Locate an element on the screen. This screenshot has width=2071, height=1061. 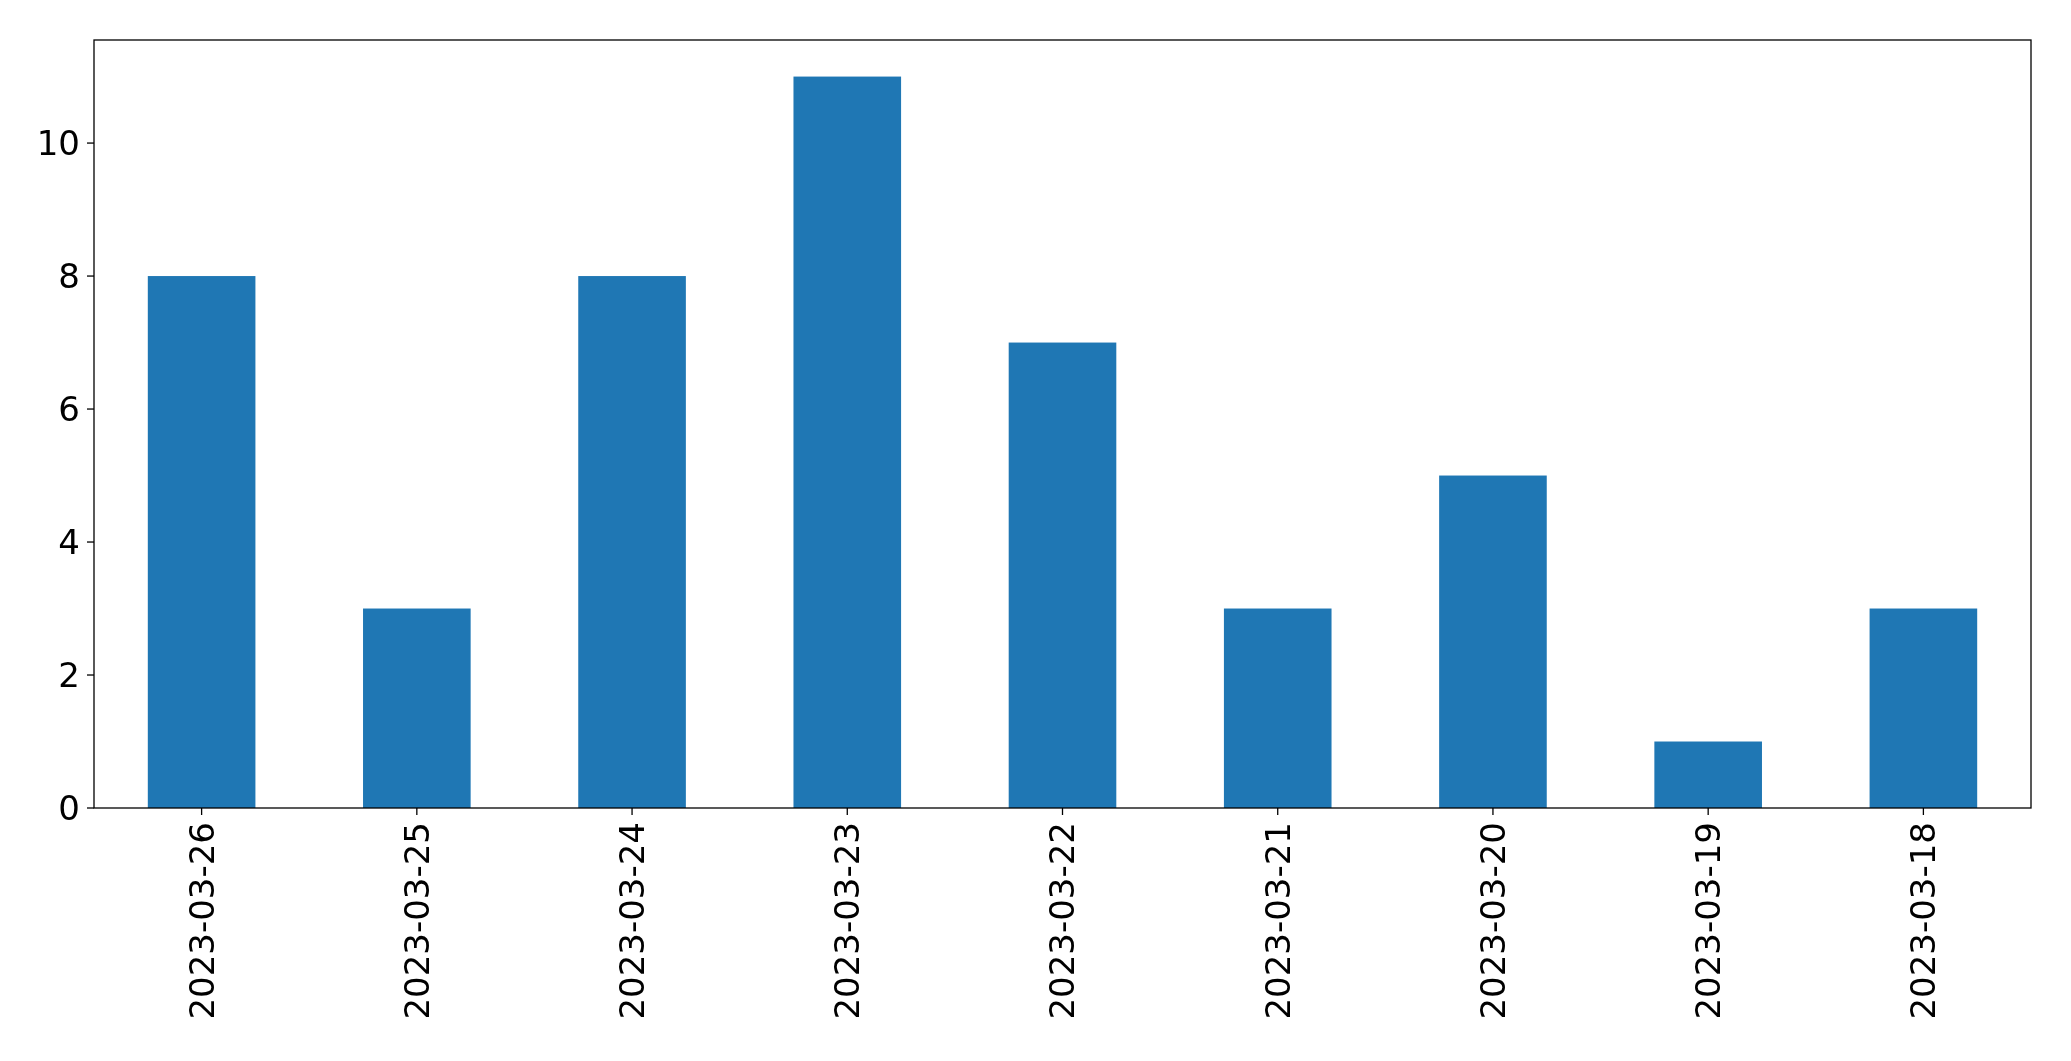
x-tick-label: 2023-03-18 is located at coordinates (1923, 921).